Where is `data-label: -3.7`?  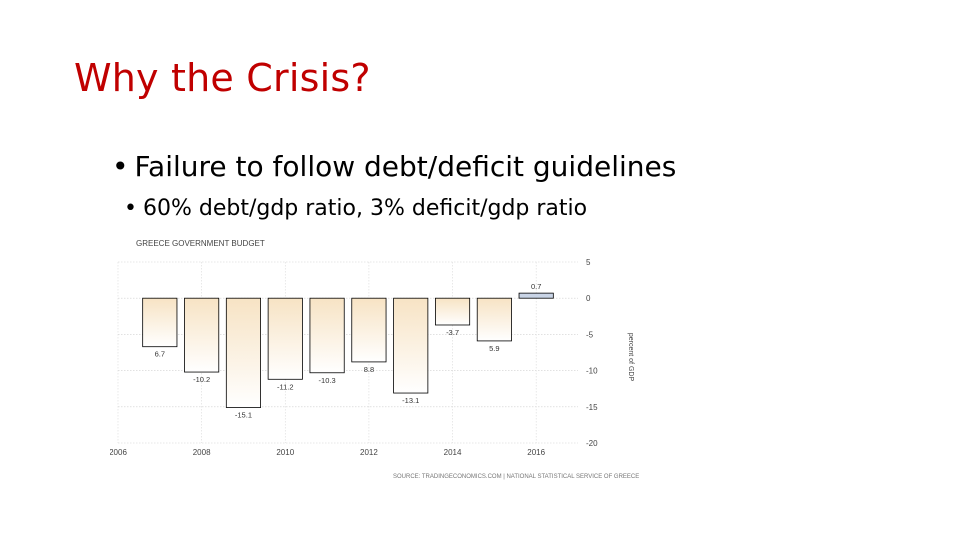
data-label: -3.7 is located at coordinates (452, 332).